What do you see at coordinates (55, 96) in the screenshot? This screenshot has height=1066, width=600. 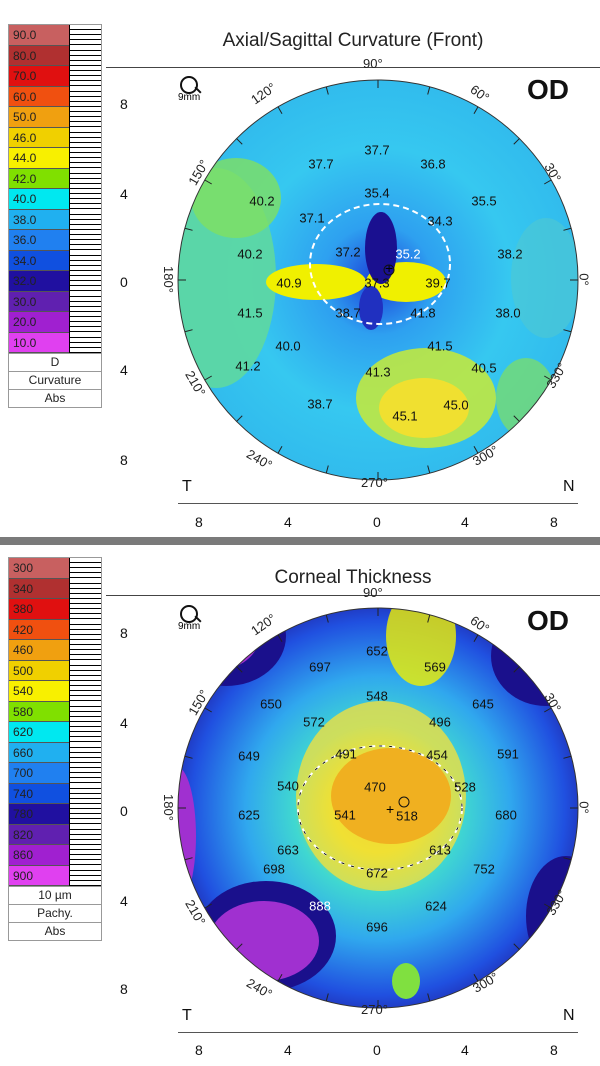 I see `legend-row: 60.0` at bounding box center [55, 96].